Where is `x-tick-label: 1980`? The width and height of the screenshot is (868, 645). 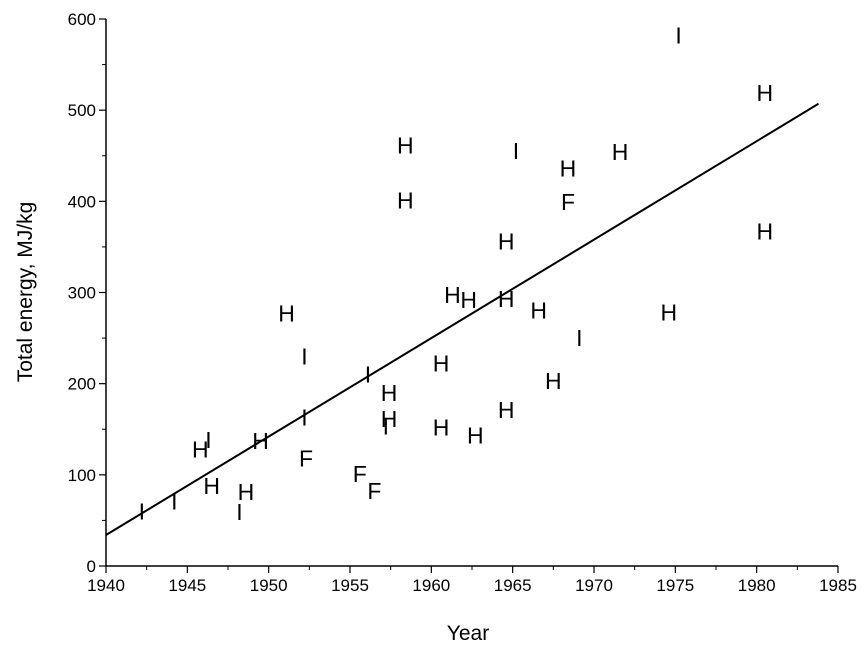 x-tick-label: 1980 is located at coordinates (757, 585).